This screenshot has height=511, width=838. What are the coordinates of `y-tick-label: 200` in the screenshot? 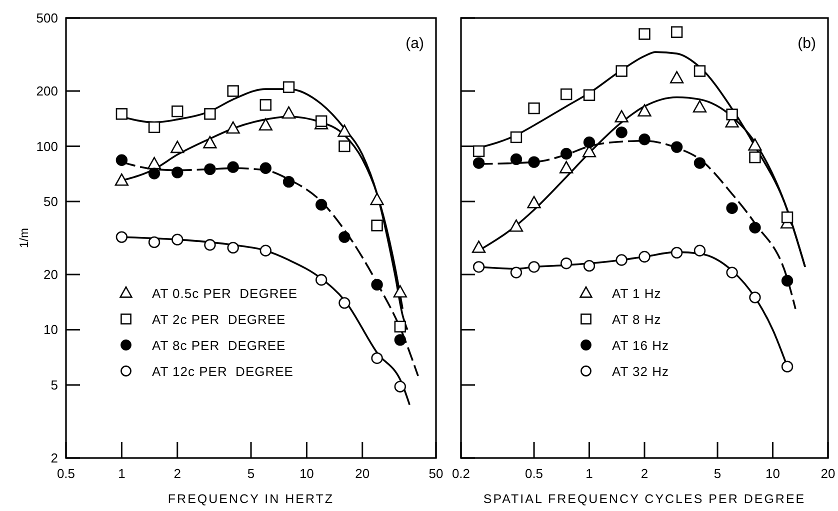 It's located at (47, 91).